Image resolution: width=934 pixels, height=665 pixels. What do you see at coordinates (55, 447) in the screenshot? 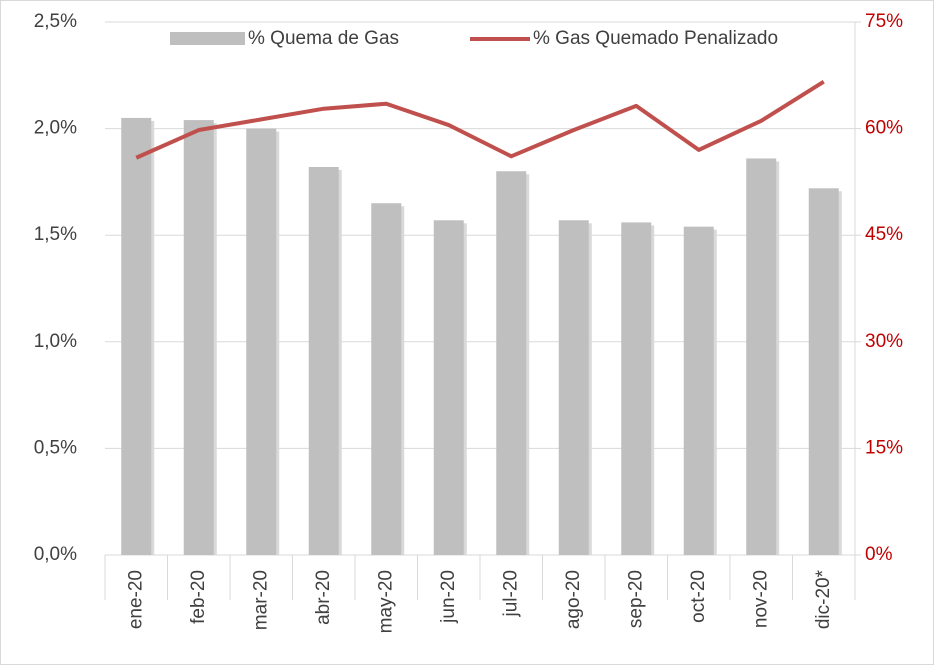
I see `y-tick-label: 0,5%` at bounding box center [55, 447].